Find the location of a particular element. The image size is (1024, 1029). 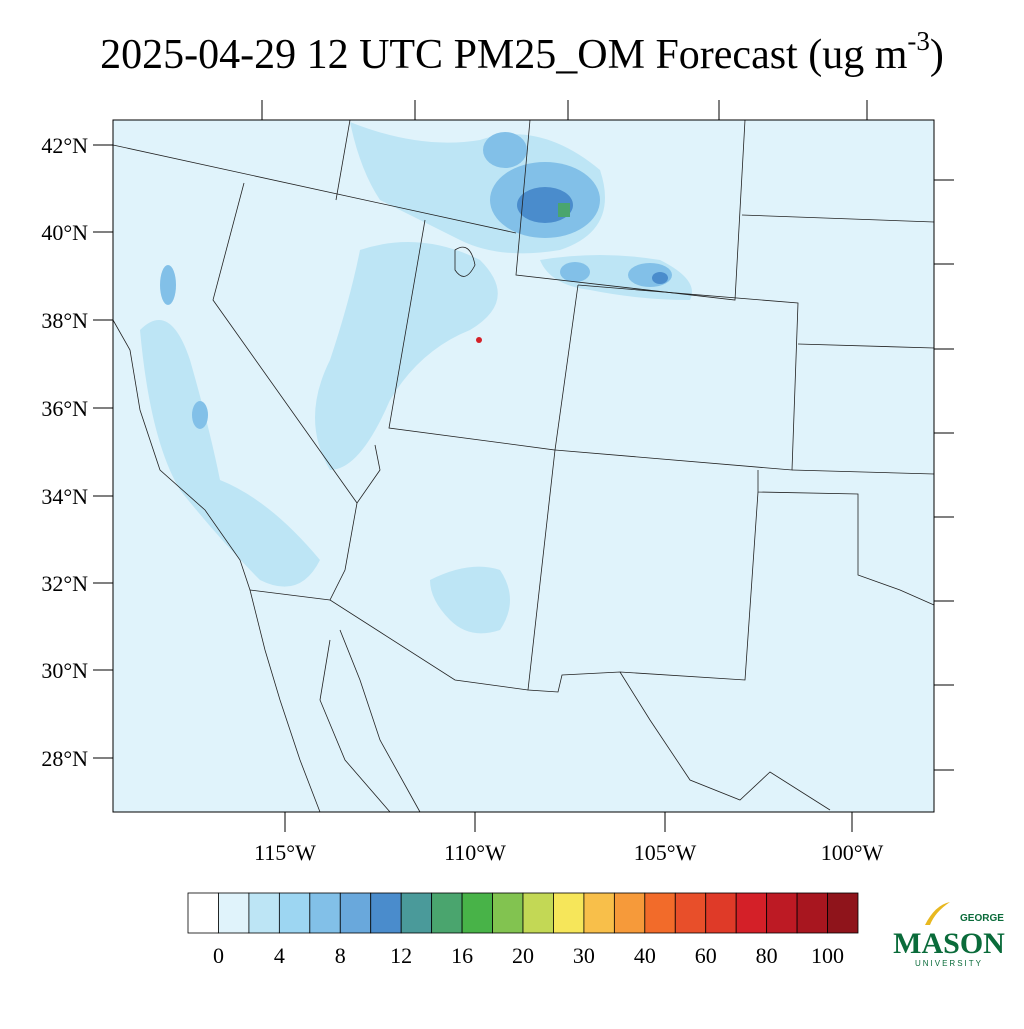

logo-main: MASON is located at coordinates (949, 943).